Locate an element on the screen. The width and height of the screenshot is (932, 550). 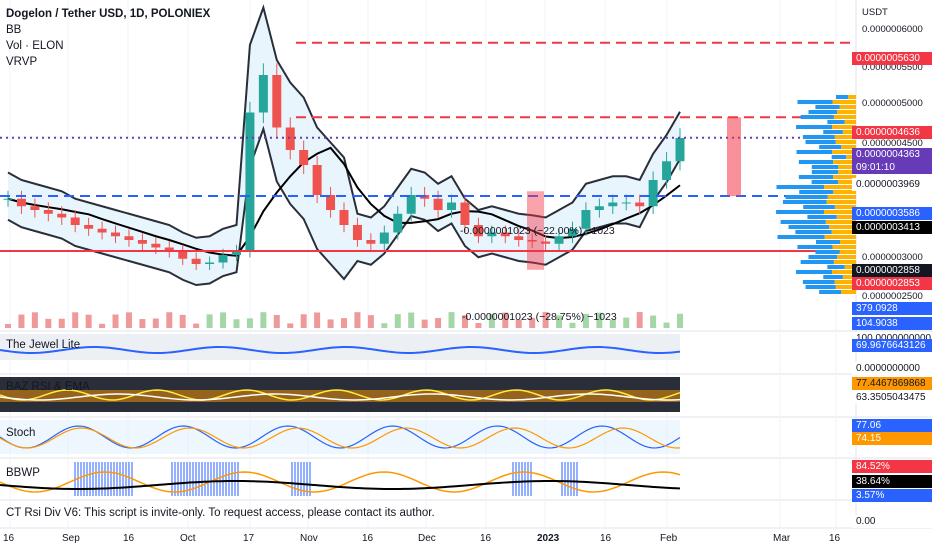
bbwp-line is located at coordinates (340, 482).